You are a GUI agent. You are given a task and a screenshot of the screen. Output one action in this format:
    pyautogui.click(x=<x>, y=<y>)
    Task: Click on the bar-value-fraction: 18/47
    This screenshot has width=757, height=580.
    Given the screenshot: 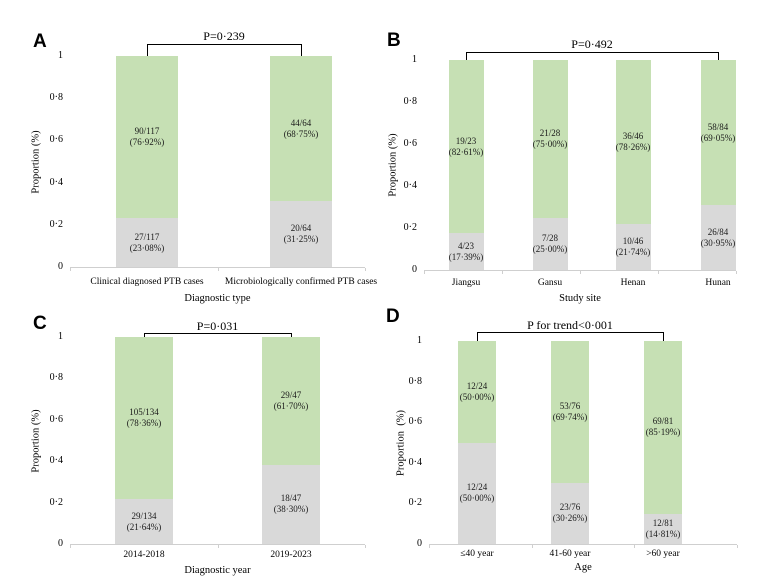 What is the action you would take?
    pyautogui.click(x=291, y=498)
    